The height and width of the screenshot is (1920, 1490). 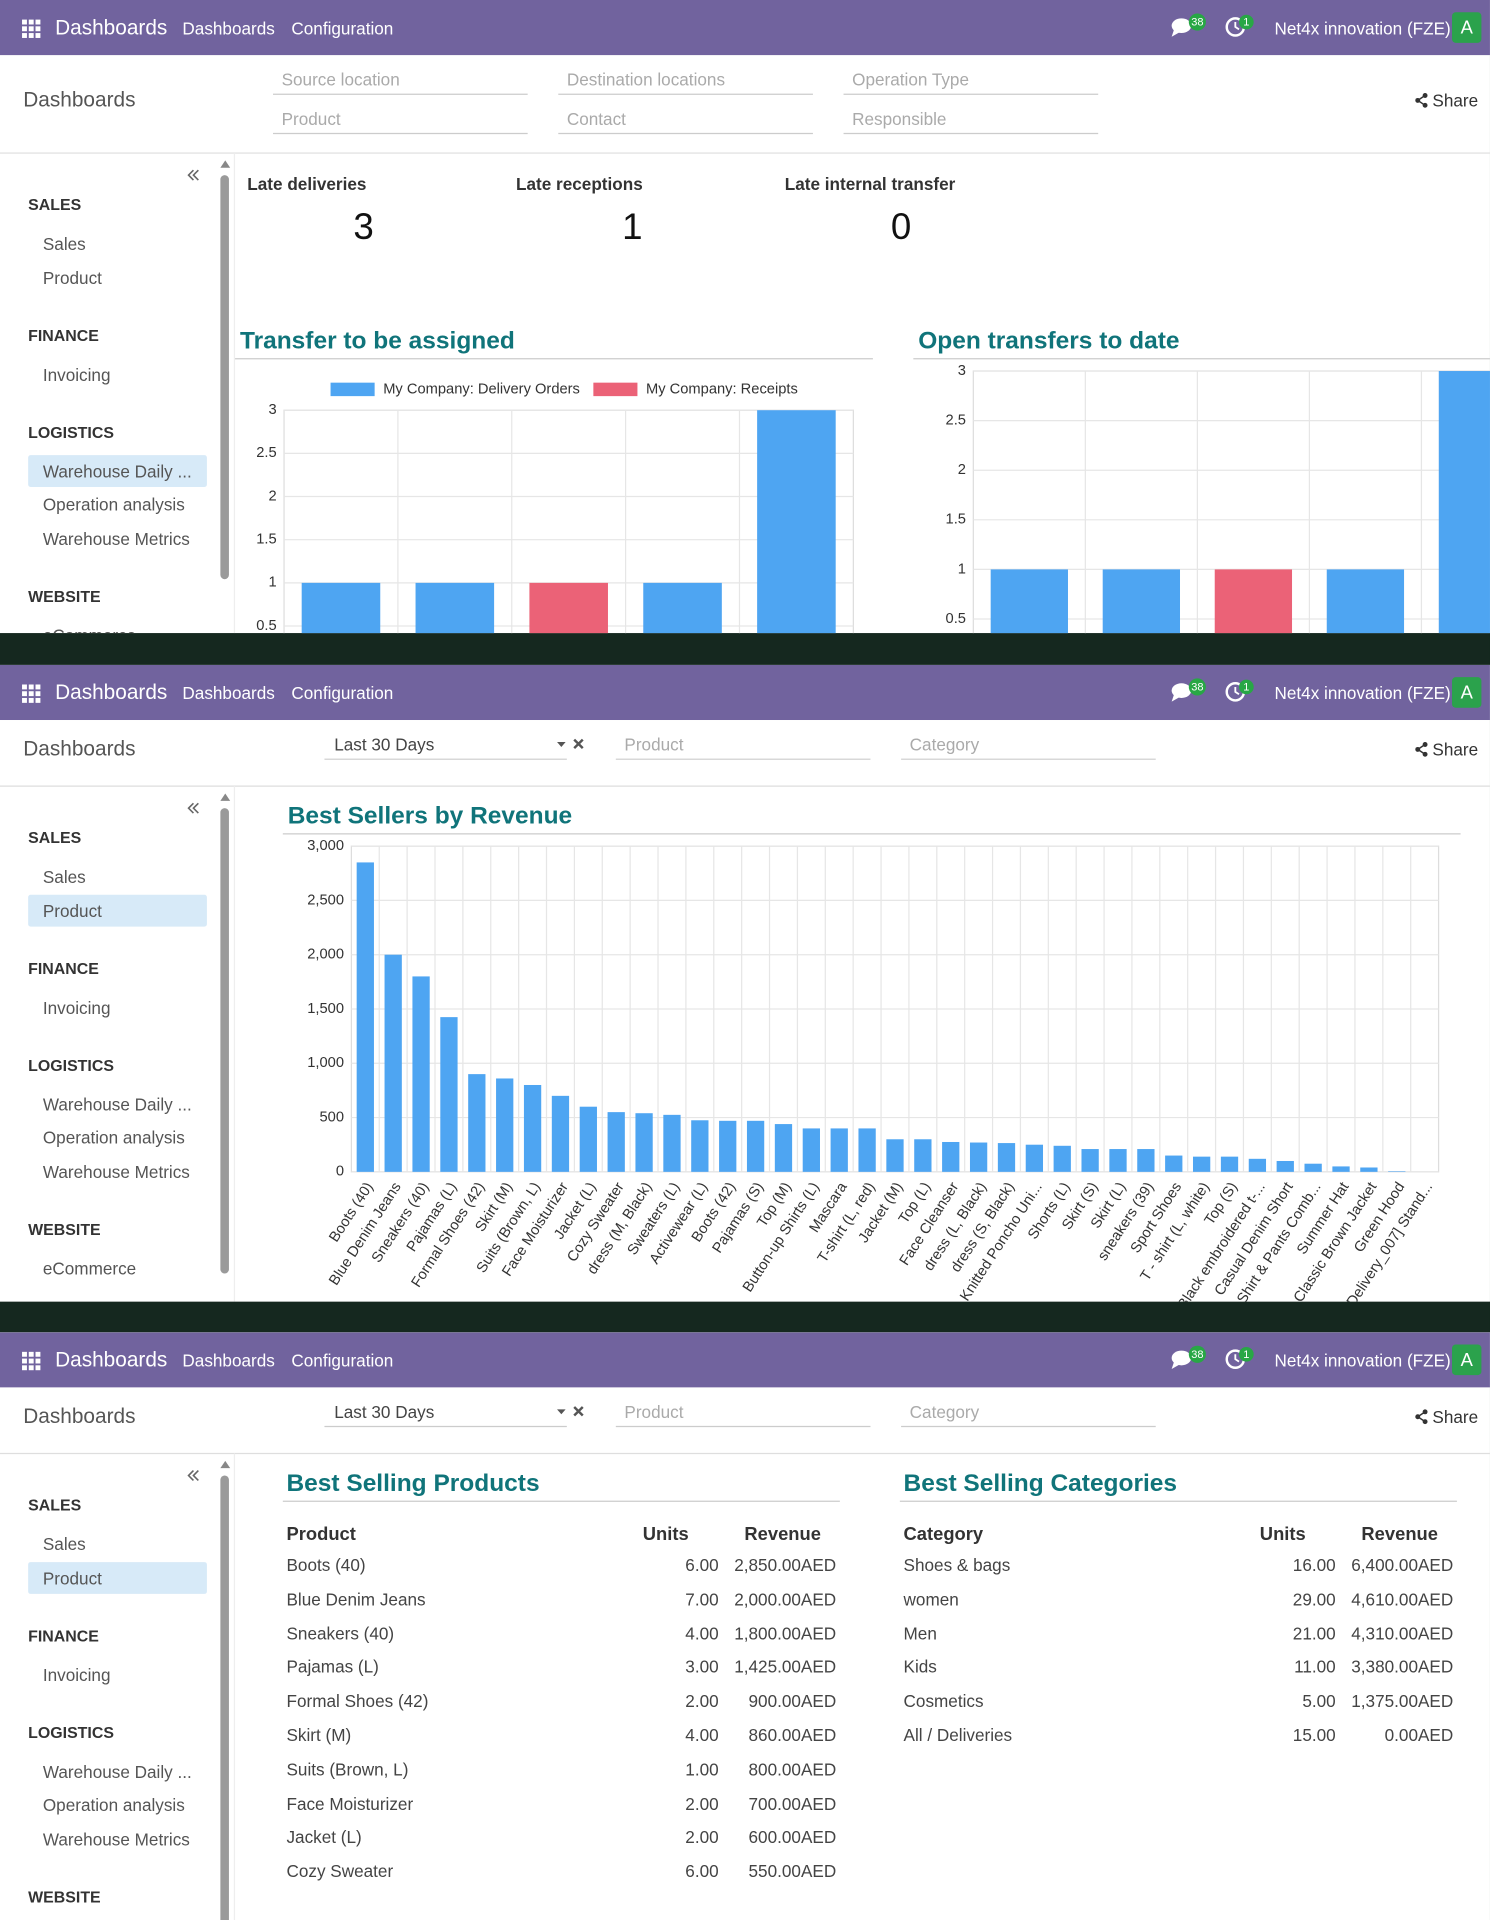 I want to click on activity-badge, so click(x=1246, y=1354).